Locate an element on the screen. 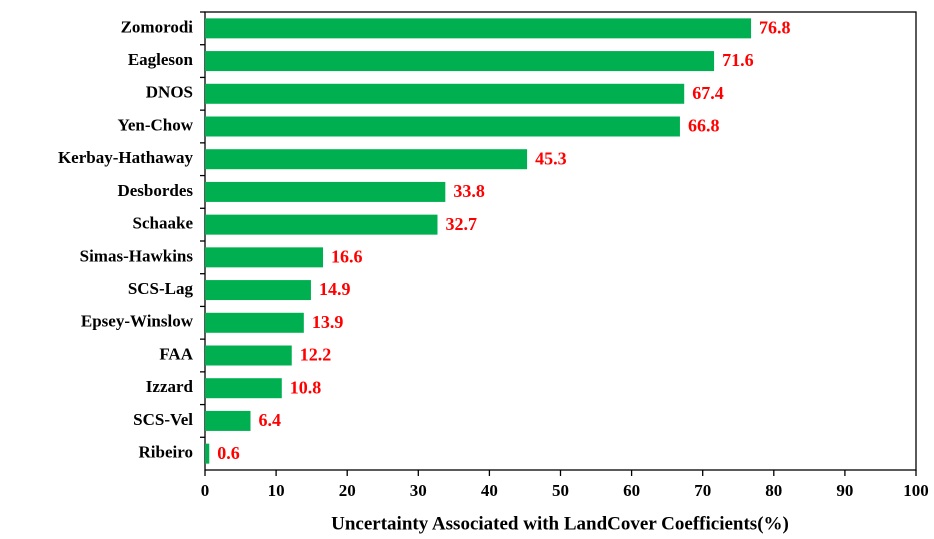 The height and width of the screenshot is (539, 934). y-tick-label: Schaake is located at coordinates (163, 223).